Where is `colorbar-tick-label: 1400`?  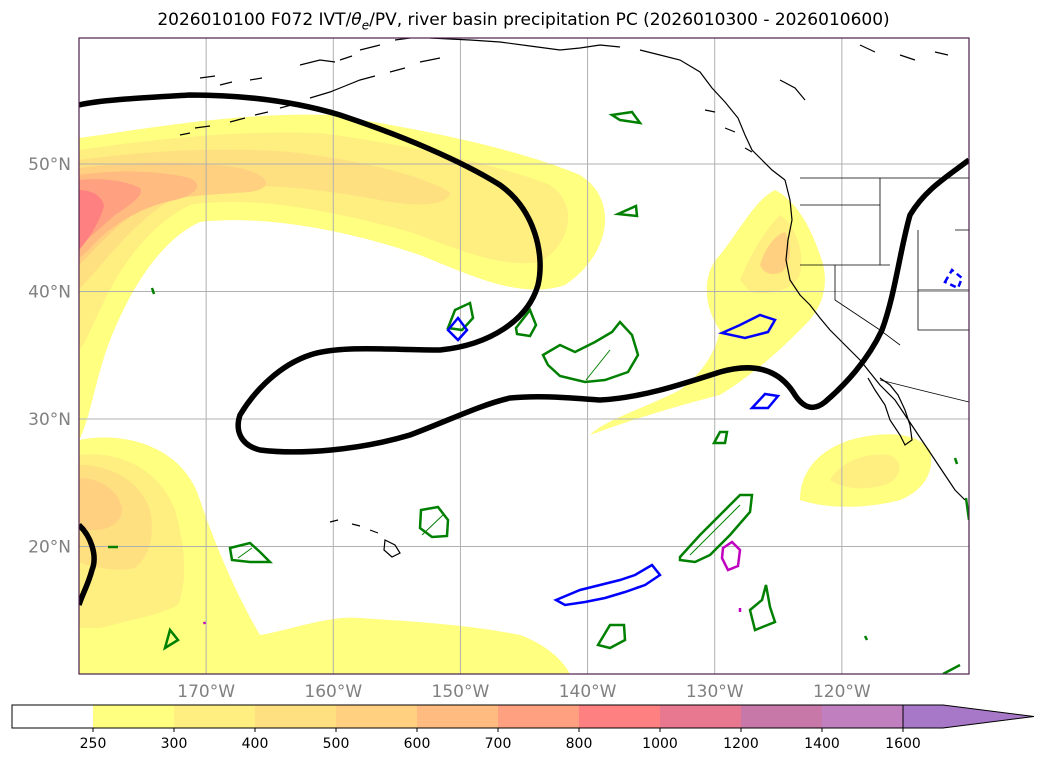
colorbar-tick-label: 1400 is located at coordinates (822, 744).